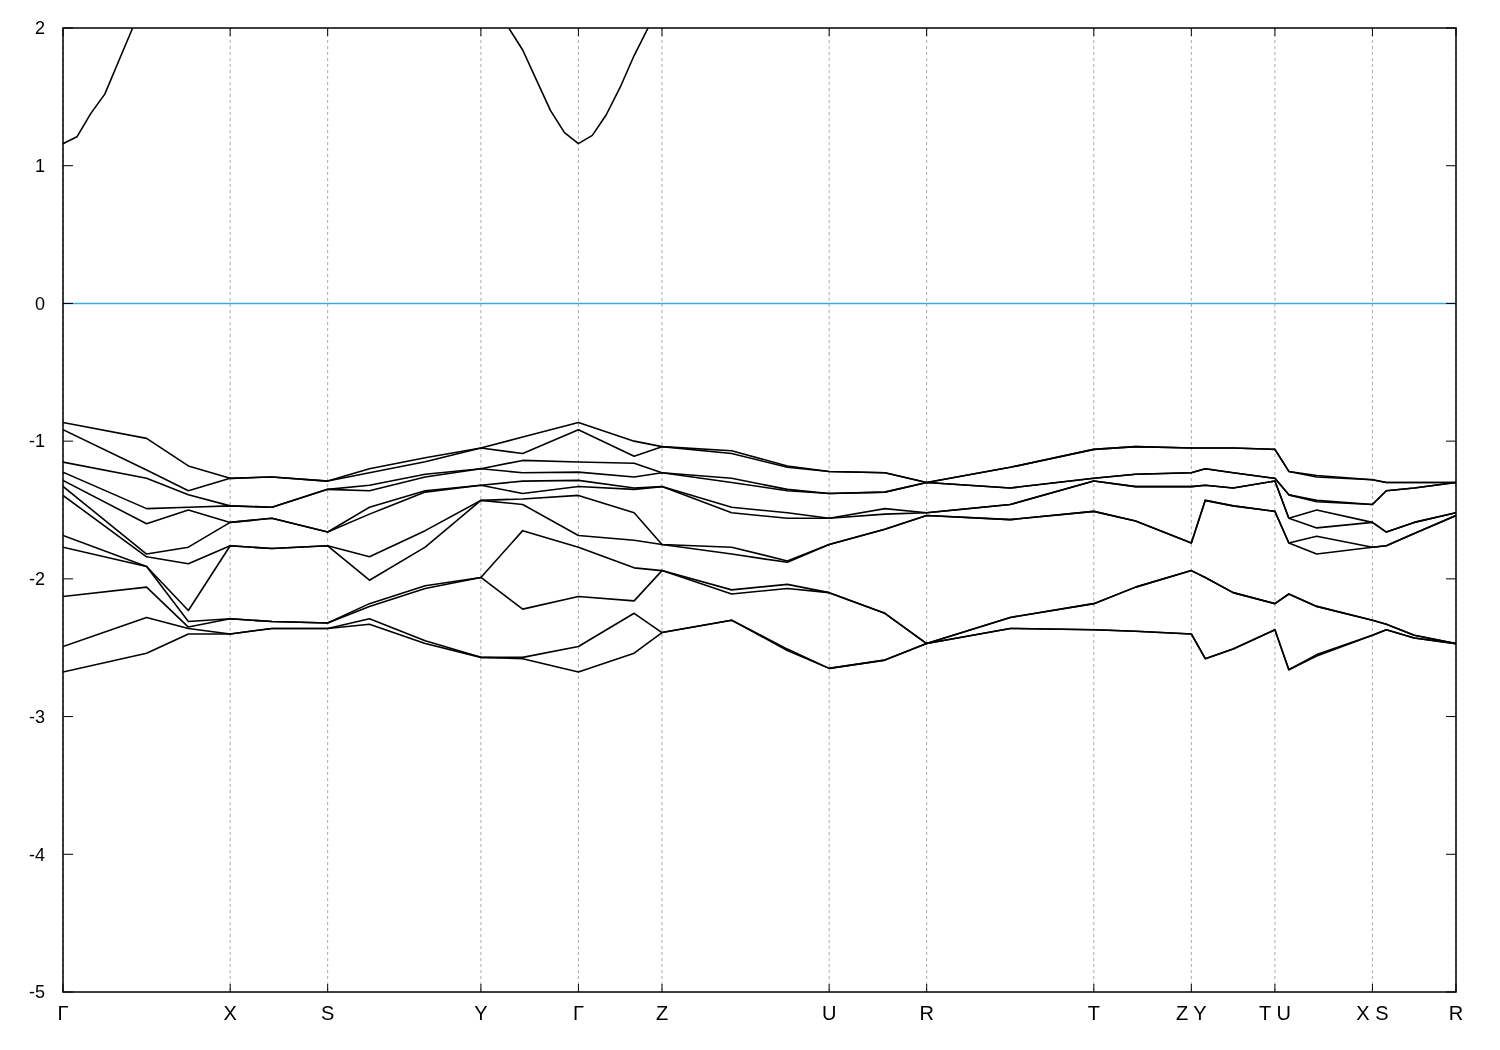  Describe the element at coordinates (39, 28) in the screenshot. I see `y-tick-label: 2` at that location.